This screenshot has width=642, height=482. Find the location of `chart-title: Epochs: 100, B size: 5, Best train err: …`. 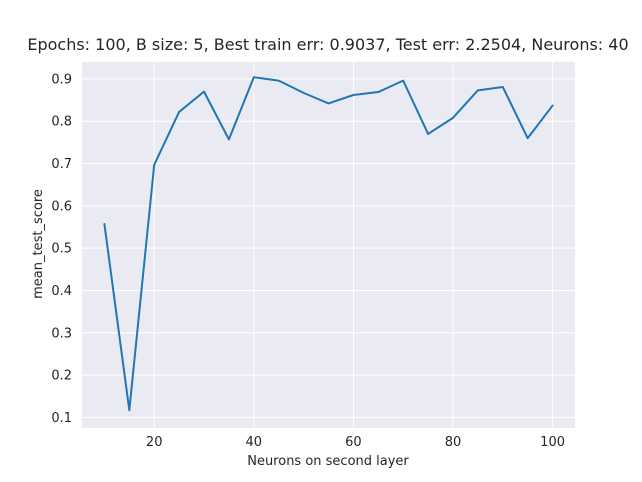

chart-title: Epochs: 100, B size: 5, Best train err: … is located at coordinates (327, 44).